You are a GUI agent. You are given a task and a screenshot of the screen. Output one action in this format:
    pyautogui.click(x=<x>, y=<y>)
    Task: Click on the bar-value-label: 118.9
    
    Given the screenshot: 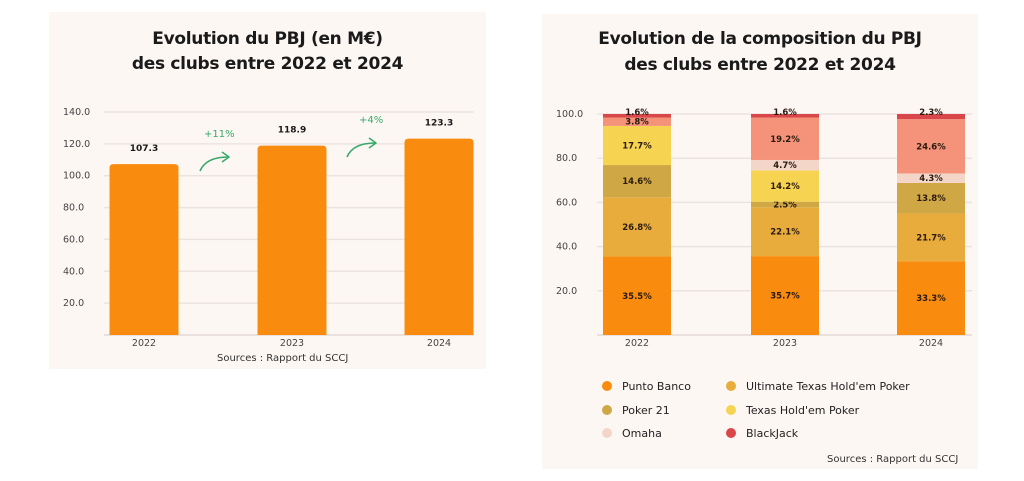 What is the action you would take?
    pyautogui.click(x=292, y=131)
    